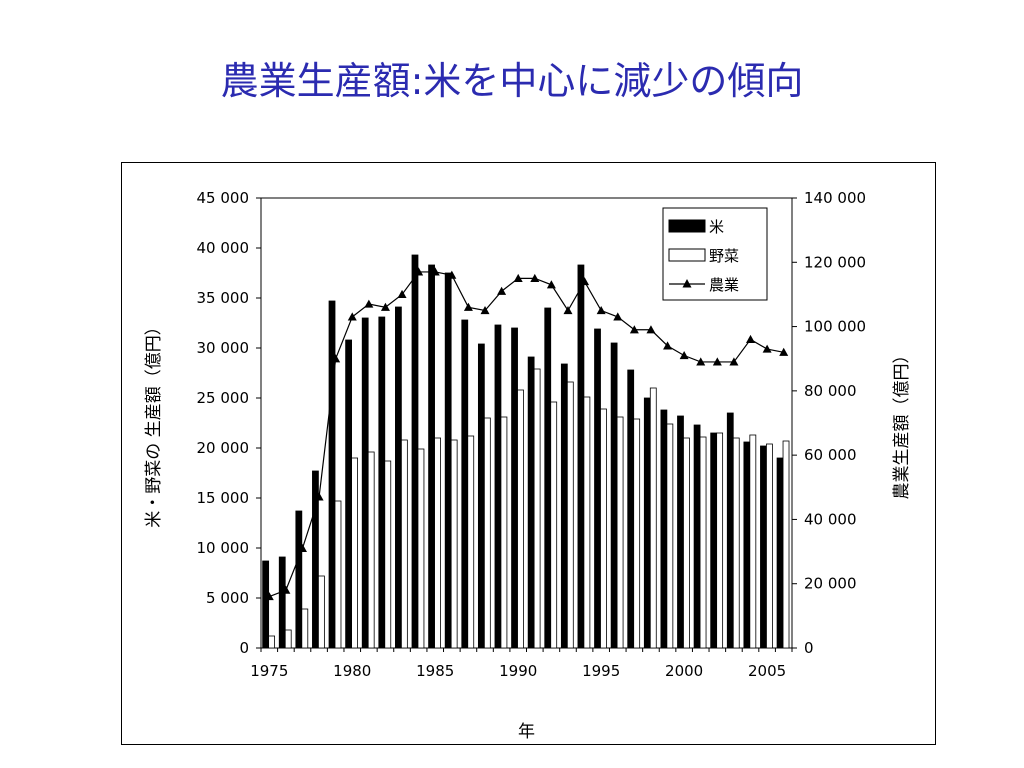  I want to click on x-tick-label: 1980, so click(352, 671).